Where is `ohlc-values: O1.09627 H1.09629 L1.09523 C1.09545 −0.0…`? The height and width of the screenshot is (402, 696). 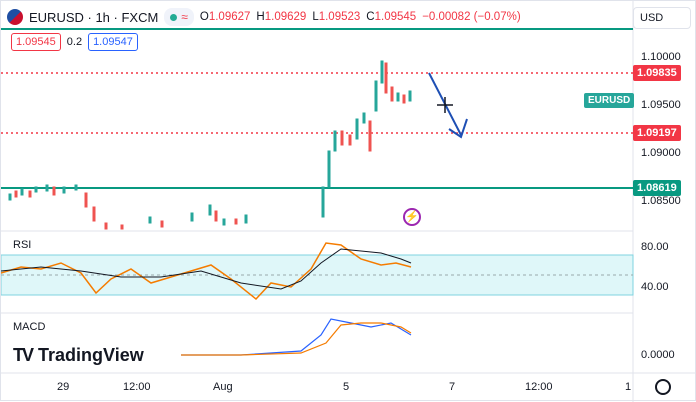
ohlc-values: O1.09627 H1.09629 L1.09523 C1.09545 −0.0… is located at coordinates (360, 17).